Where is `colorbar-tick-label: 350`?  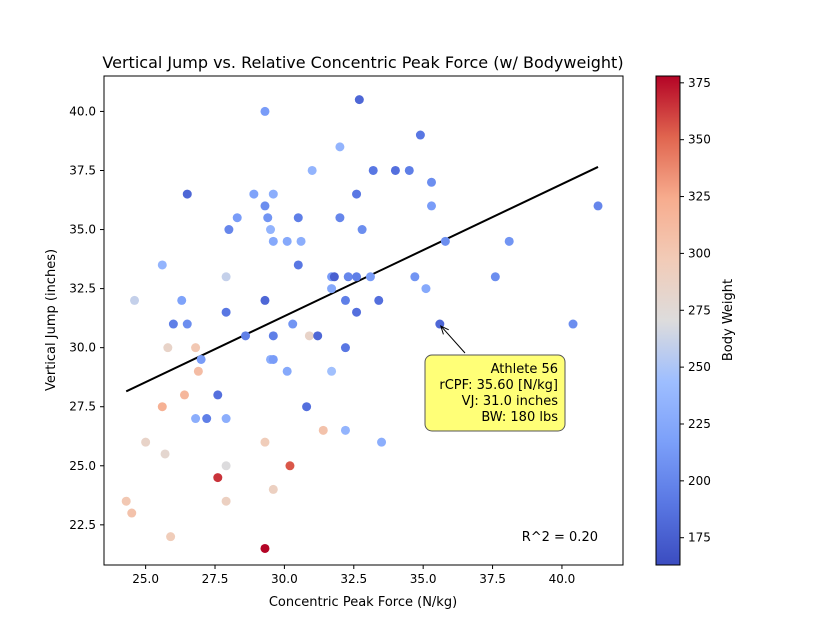
colorbar-tick-label: 350 is located at coordinates (699, 140).